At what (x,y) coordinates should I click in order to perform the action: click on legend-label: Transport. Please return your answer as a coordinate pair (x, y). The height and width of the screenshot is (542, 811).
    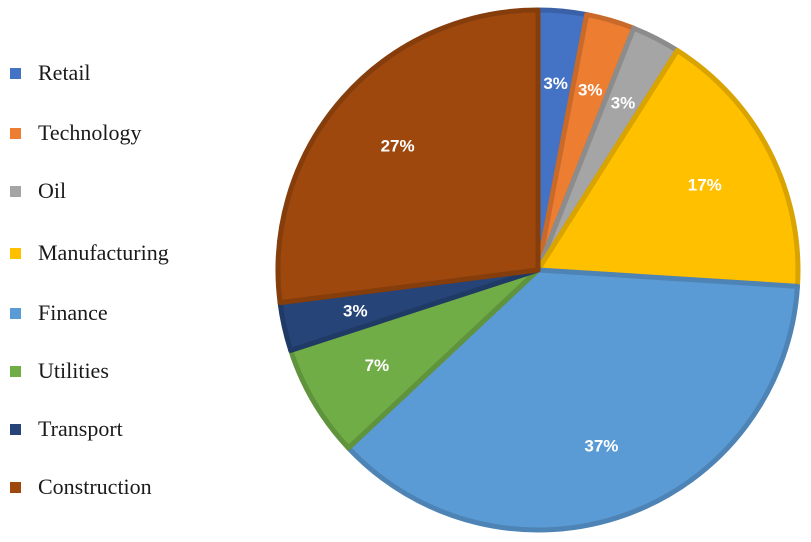
    Looking at the image, I should click on (80, 428).